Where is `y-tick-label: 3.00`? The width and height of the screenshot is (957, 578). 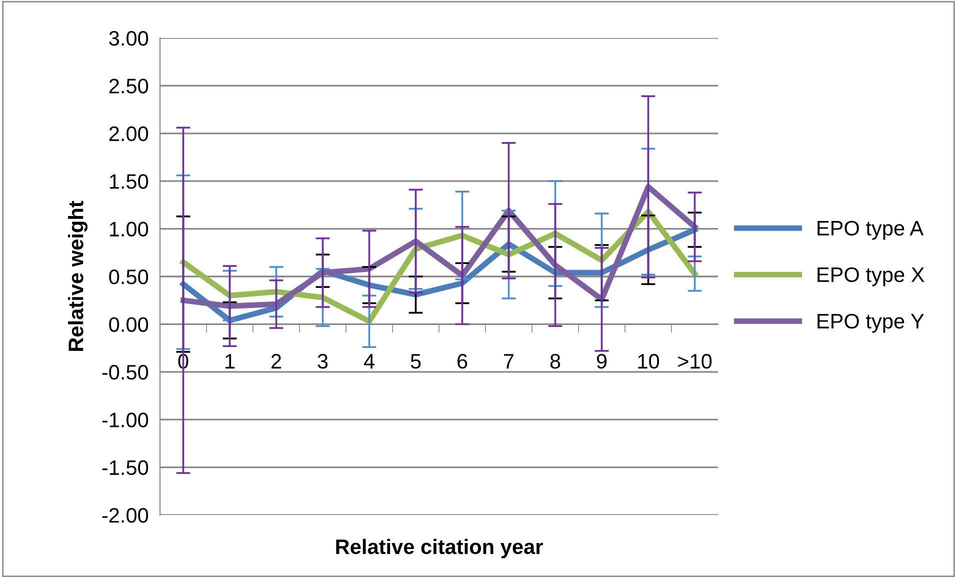 y-tick-label: 3.00 is located at coordinates (128, 38).